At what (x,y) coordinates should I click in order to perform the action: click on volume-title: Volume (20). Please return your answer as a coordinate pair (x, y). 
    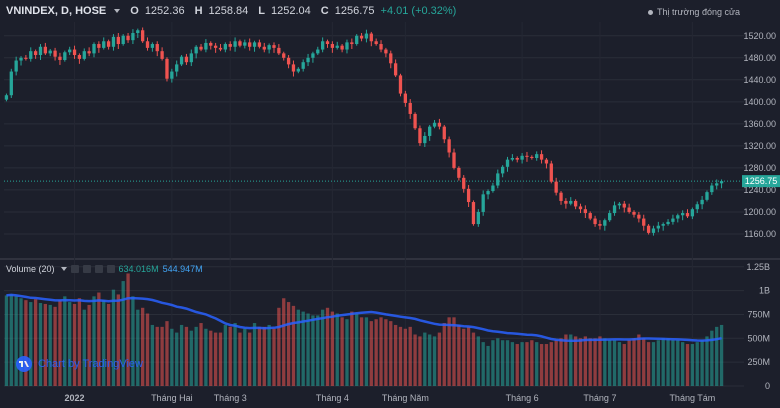
    Looking at the image, I should click on (30, 269).